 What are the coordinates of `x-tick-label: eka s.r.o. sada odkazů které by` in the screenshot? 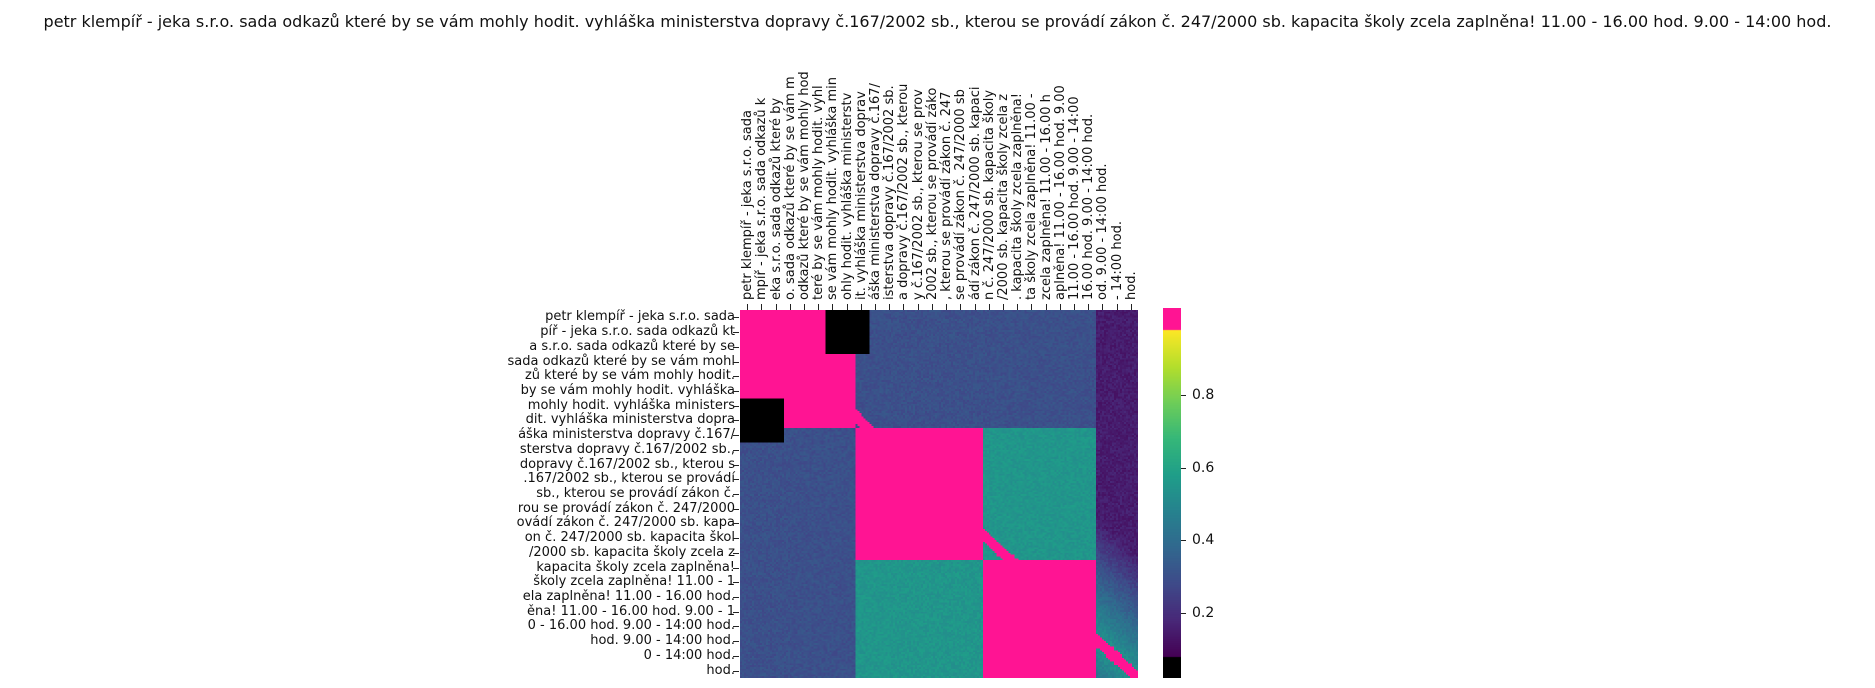 It's located at (776, 198).